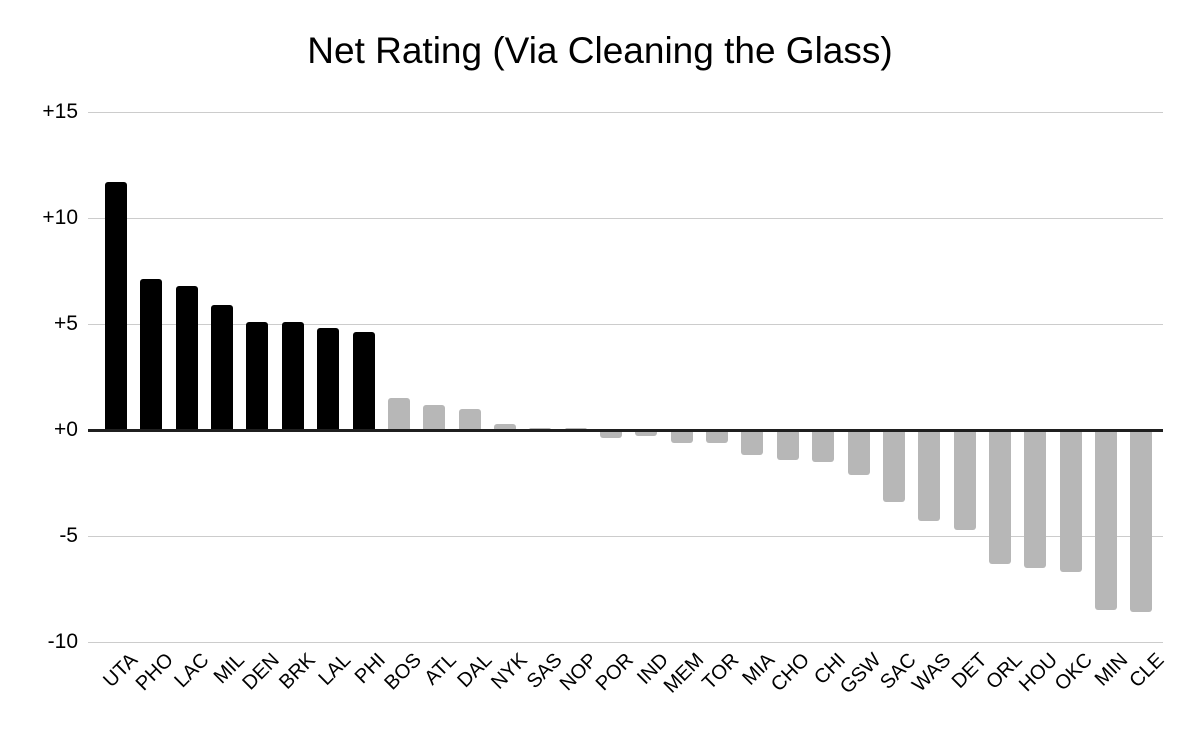 The width and height of the screenshot is (1200, 742). I want to click on bar-NOP, so click(575, 428).